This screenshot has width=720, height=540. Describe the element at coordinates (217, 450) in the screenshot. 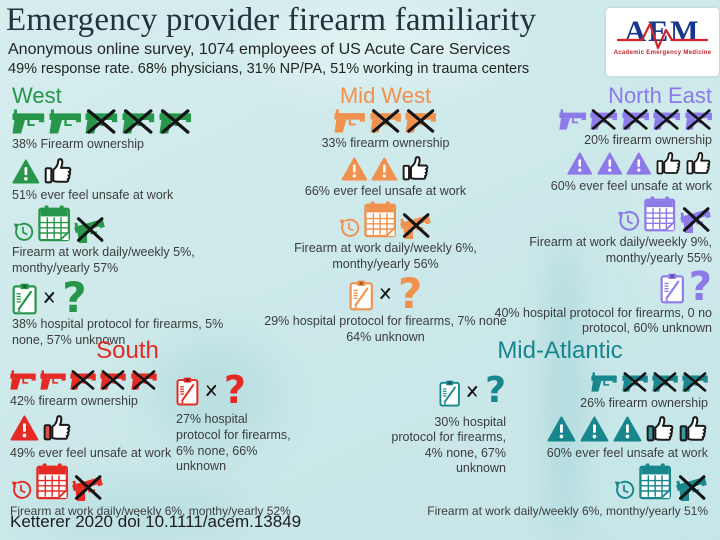

I see `hospital-protocol-stat: 6% none, 66%` at that location.